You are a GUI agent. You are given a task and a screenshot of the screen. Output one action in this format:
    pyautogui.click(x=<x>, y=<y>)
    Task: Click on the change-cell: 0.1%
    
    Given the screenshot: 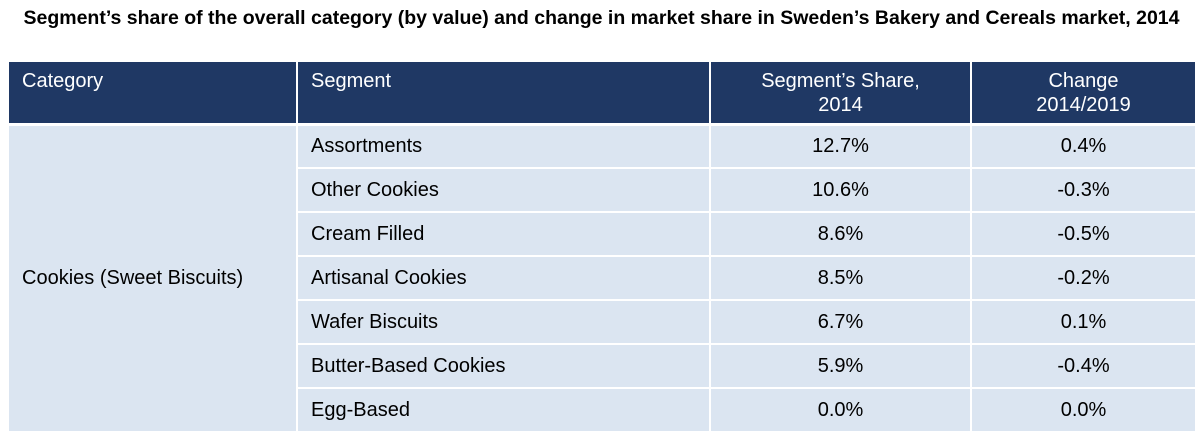 What is the action you would take?
    pyautogui.click(x=1083, y=322)
    